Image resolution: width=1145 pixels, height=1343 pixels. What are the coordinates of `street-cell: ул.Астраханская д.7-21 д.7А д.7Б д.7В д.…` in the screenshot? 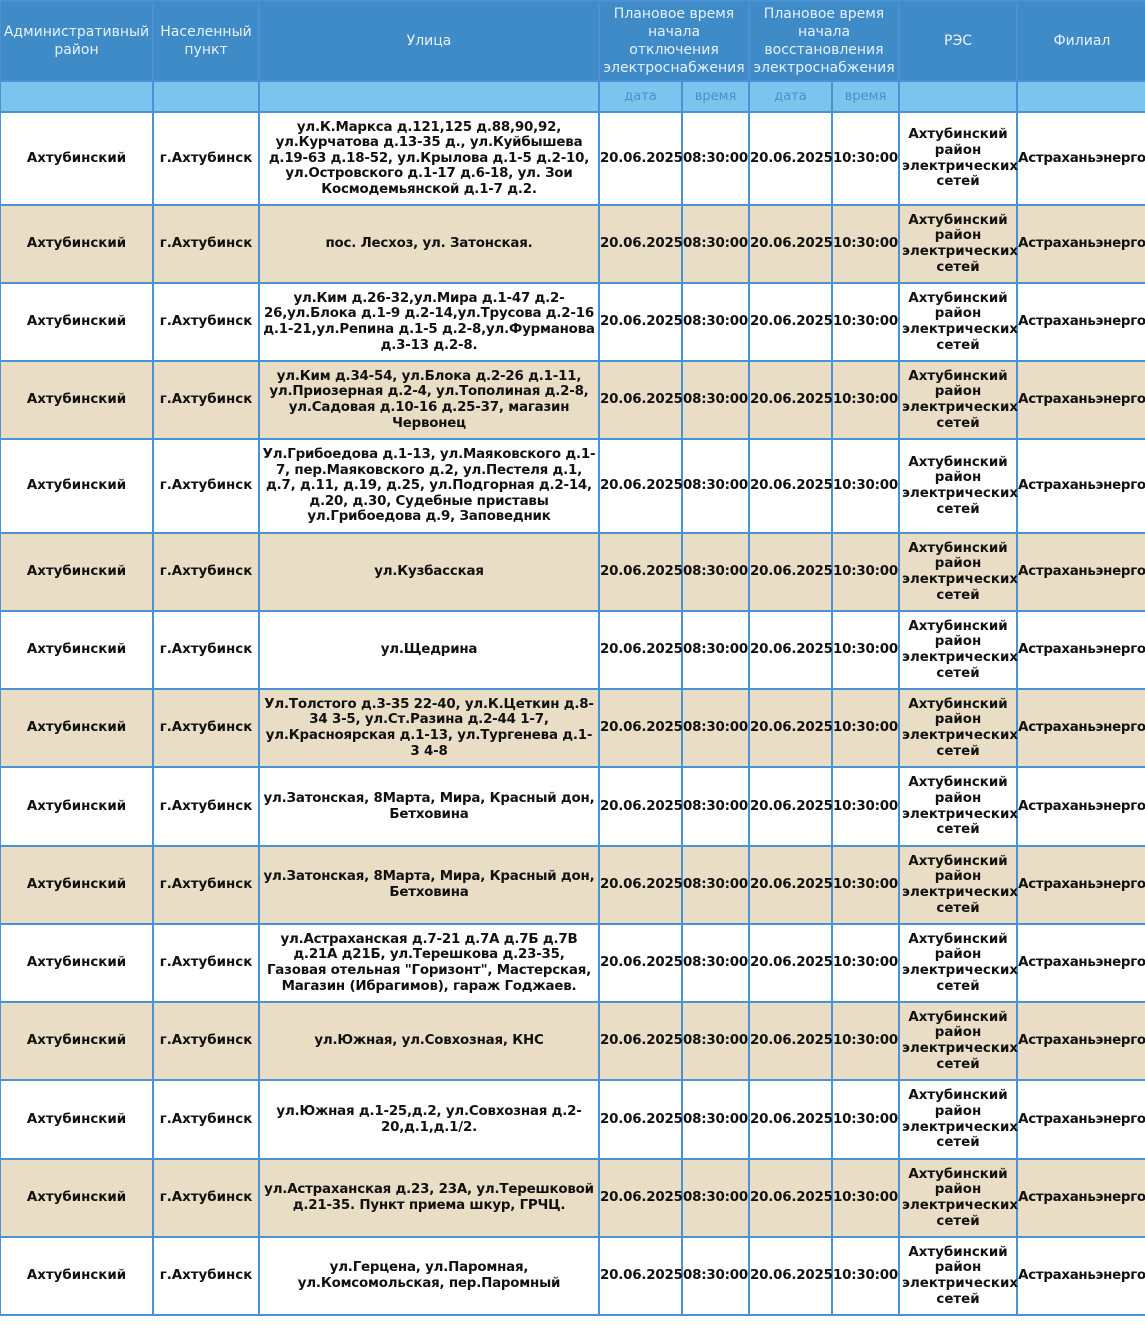 It's located at (429, 963).